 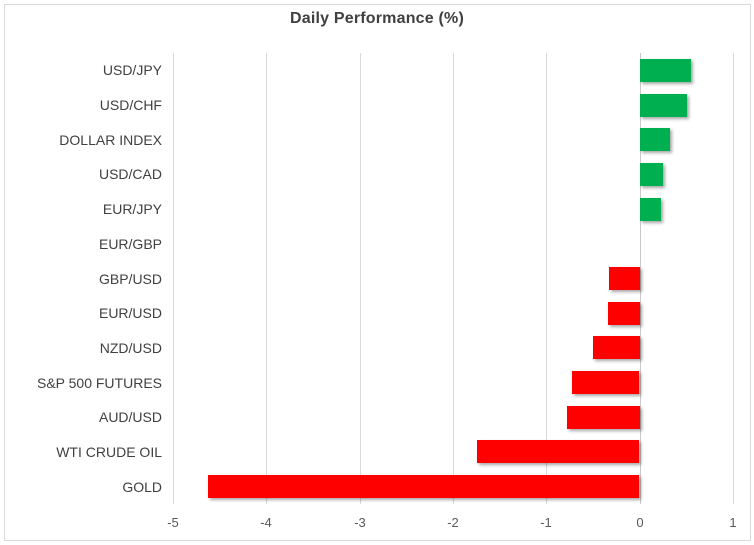 I want to click on x-axis-tick-label: -1, so click(x=546, y=522).